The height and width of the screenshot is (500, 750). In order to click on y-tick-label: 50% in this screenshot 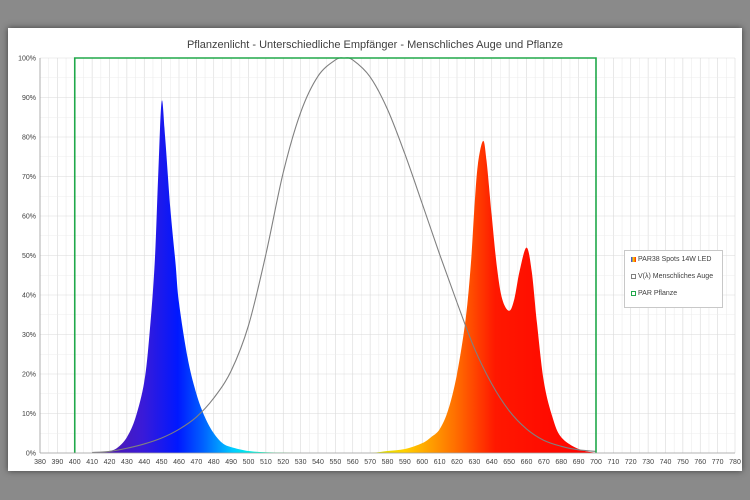, I will do `click(29, 256)`.